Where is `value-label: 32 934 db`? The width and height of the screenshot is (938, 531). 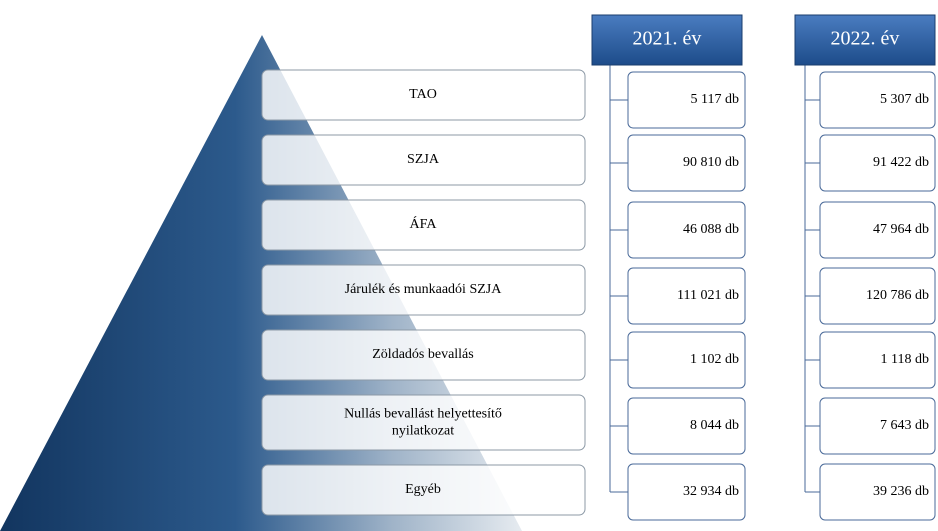 value-label: 32 934 db is located at coordinates (711, 491).